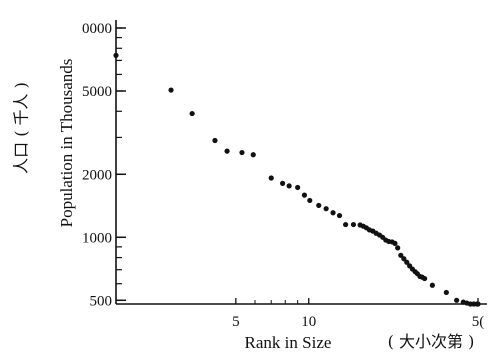 Image resolution: width=493 pixels, height=356 pixels. What do you see at coordinates (119, 164) in the screenshot?
I see `minor-ticks` at bounding box center [119, 164].